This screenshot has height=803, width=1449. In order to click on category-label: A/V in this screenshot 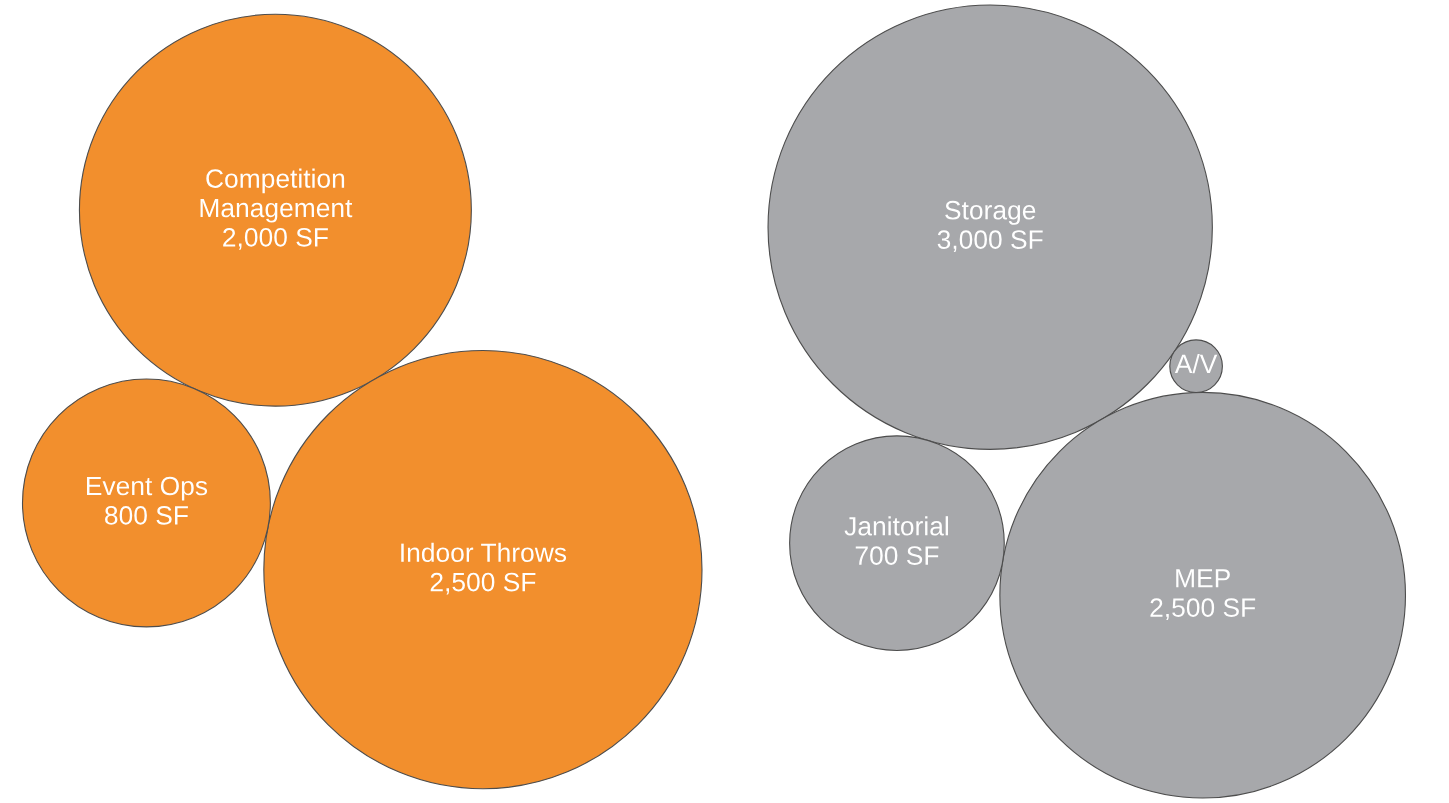, I will do `click(1196, 363)`.